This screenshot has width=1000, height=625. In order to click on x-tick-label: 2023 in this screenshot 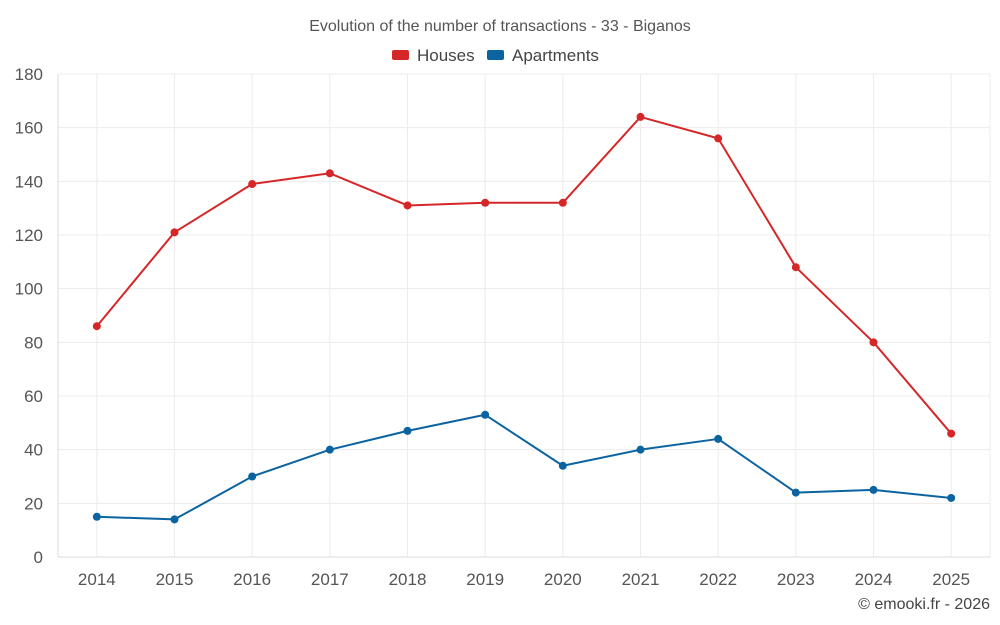, I will do `click(796, 579)`.